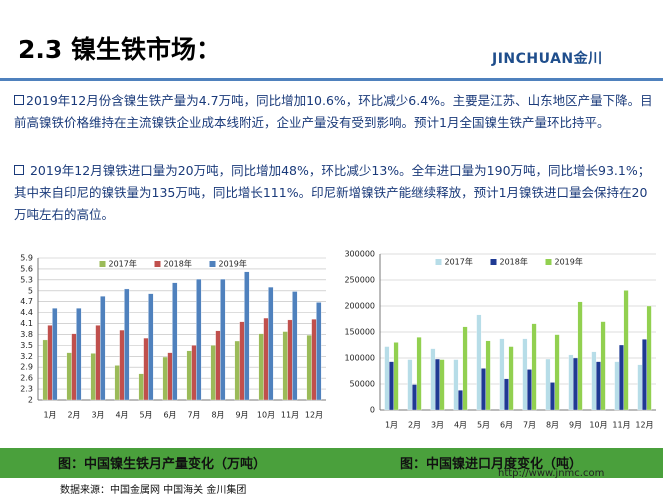  Describe the element at coordinates (26, 345) in the screenshot. I see `y-tick-label: 3.5` at that location.